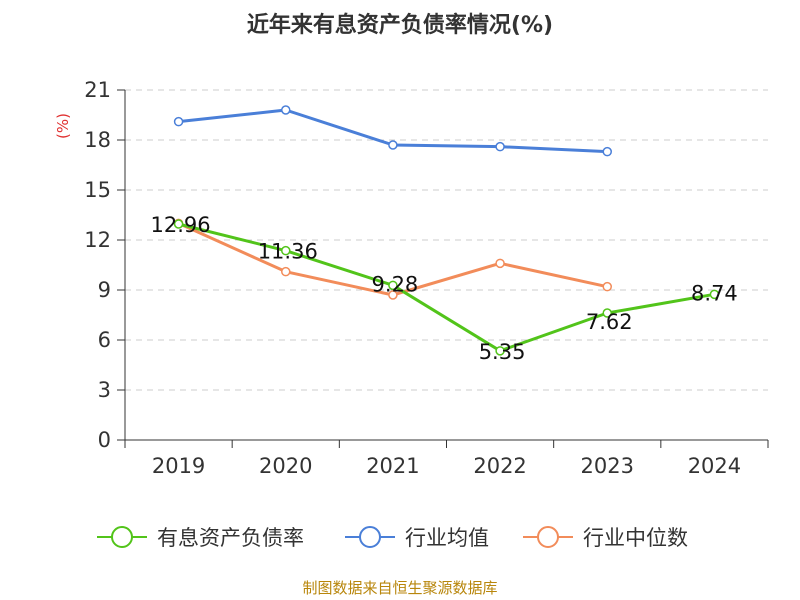  What do you see at coordinates (609, 322) in the screenshot?
I see `data-label: 7.62` at bounding box center [609, 322].